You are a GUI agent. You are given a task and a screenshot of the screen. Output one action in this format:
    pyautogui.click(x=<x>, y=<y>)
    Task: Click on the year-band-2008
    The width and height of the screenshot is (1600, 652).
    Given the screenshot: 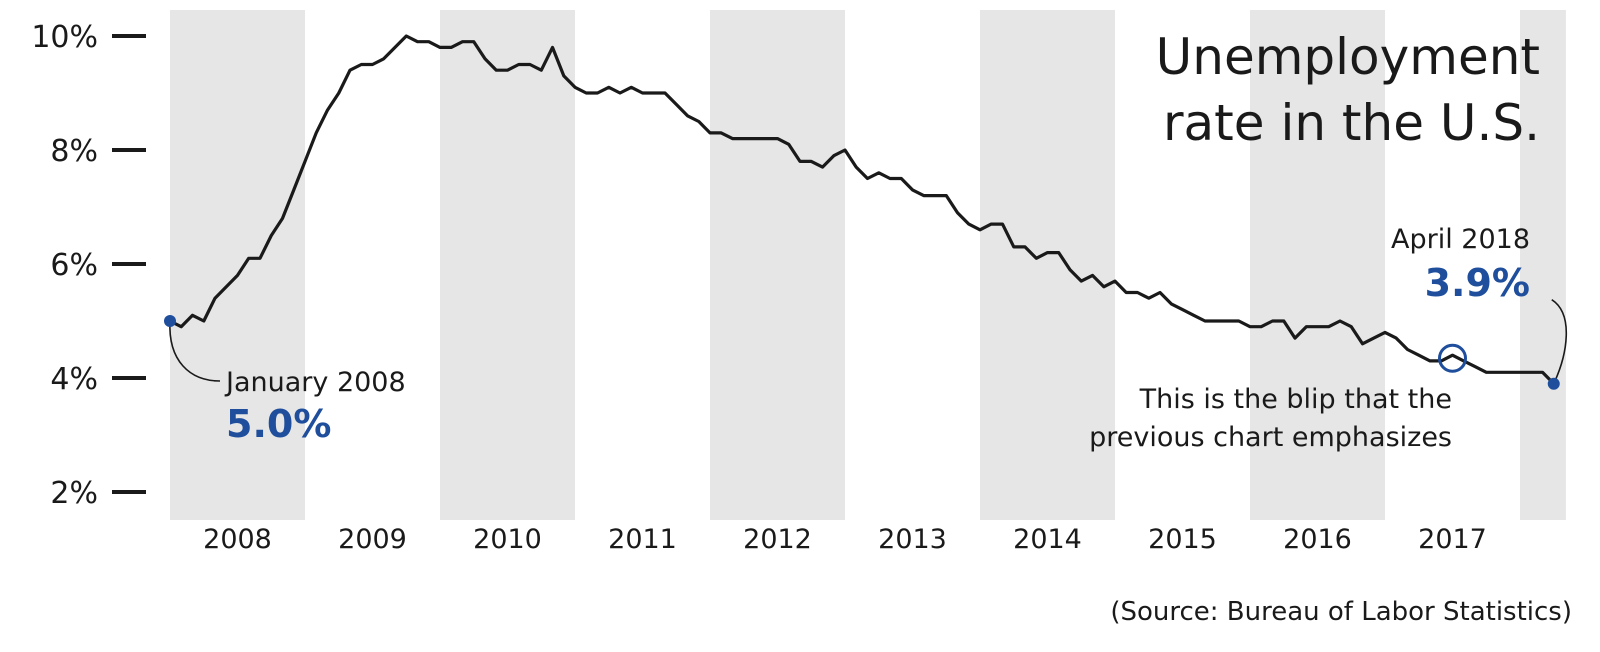 What is the action you would take?
    pyautogui.click(x=237, y=265)
    